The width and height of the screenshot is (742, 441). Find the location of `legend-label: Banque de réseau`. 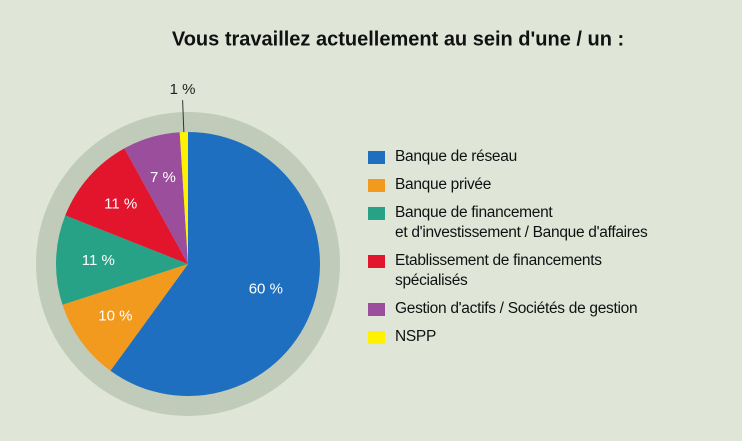

legend-label: Banque de réseau is located at coordinates (456, 156).